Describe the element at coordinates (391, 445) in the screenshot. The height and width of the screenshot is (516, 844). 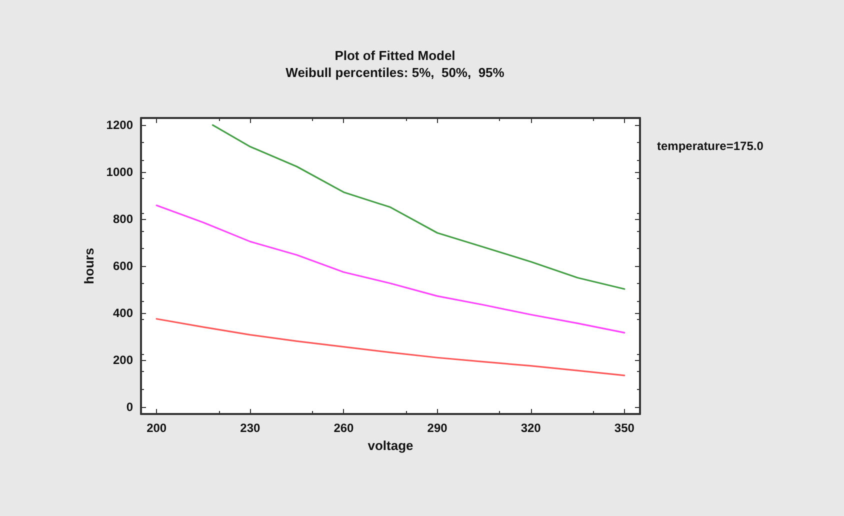
I see `x-axis-title: voltage` at that location.